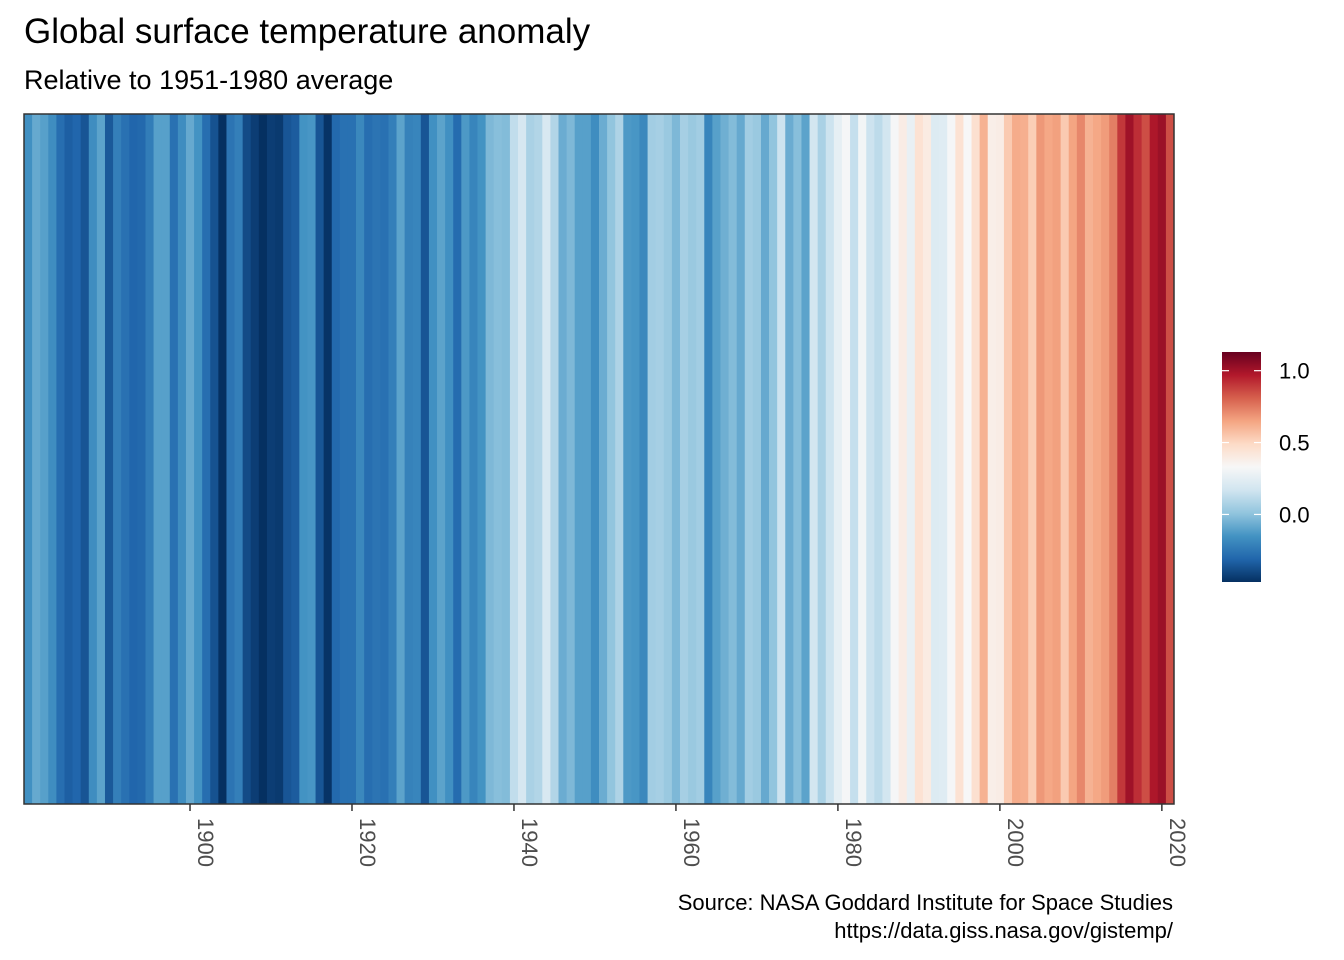 The height and width of the screenshot is (960, 1344). Describe the element at coordinates (789, 459) in the screenshot. I see `stripe-1974` at that location.